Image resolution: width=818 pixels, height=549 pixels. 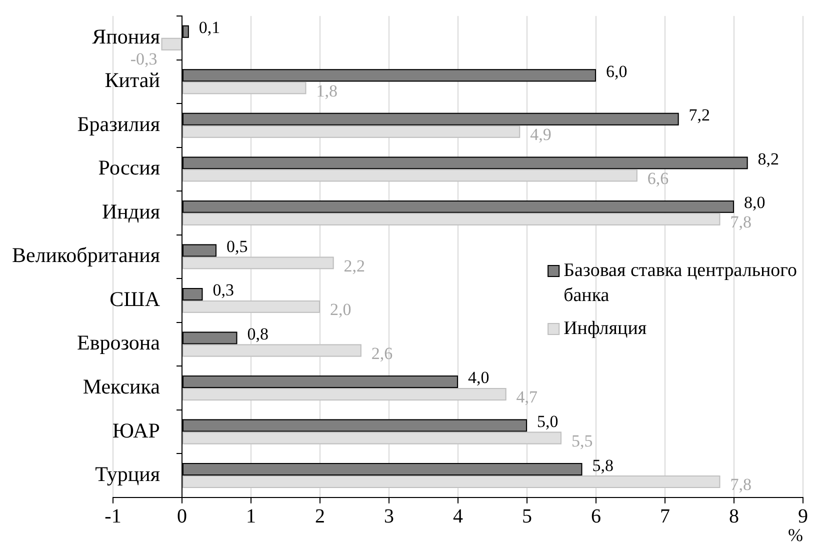 I want to click on x-tick-label: 3, so click(x=389, y=517).